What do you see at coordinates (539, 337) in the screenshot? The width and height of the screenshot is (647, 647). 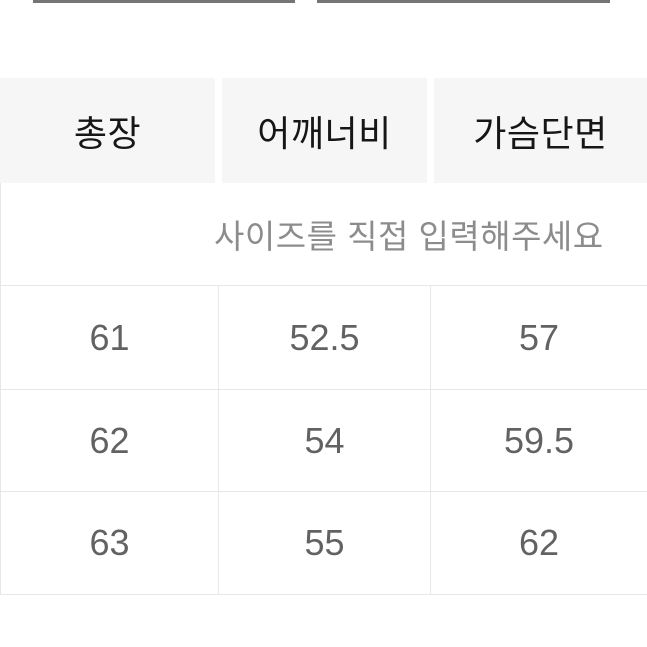 I see `table-cell-chest-width: 57` at bounding box center [539, 337].